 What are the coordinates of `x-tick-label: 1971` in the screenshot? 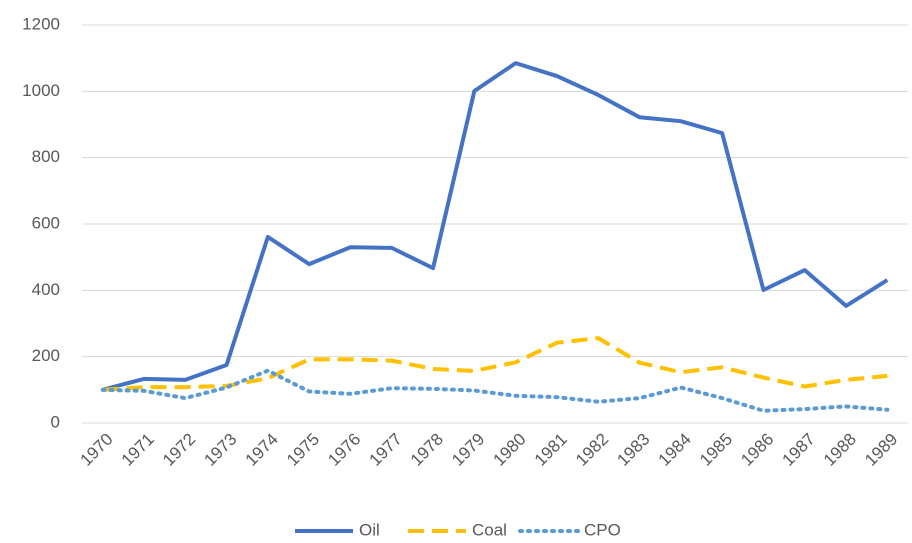 It's located at (138, 450).